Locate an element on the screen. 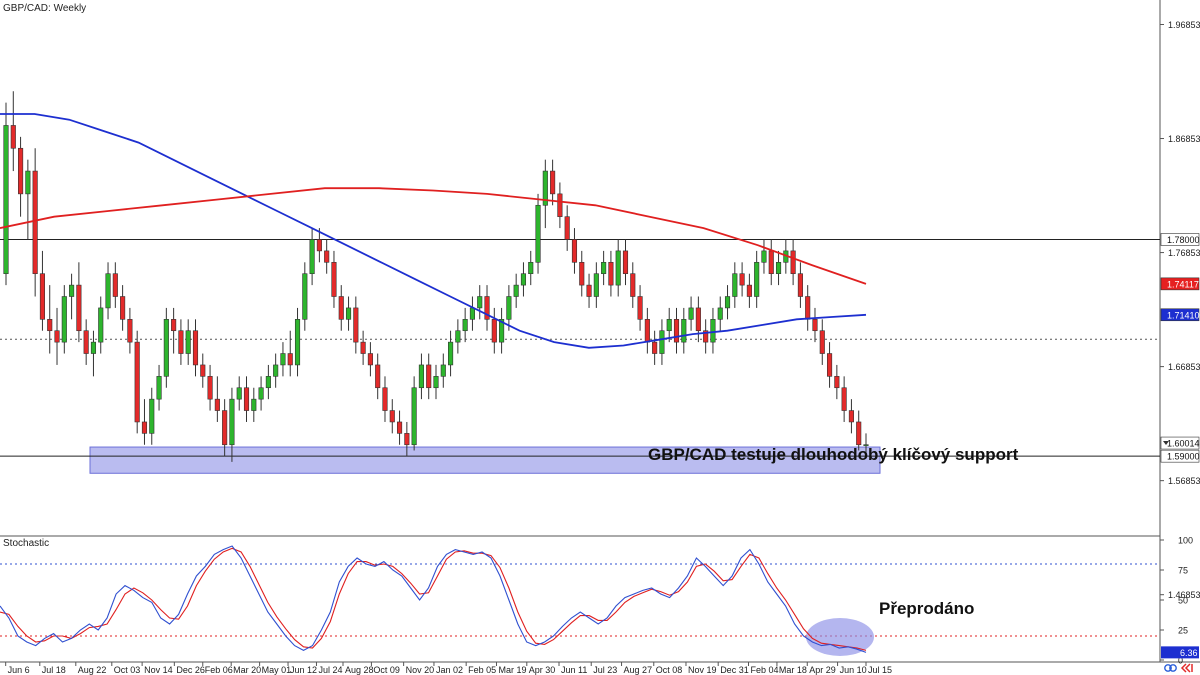 This screenshot has height=675, width=1200. chart-title: GBP/CAD: Weekly is located at coordinates (44, 8).